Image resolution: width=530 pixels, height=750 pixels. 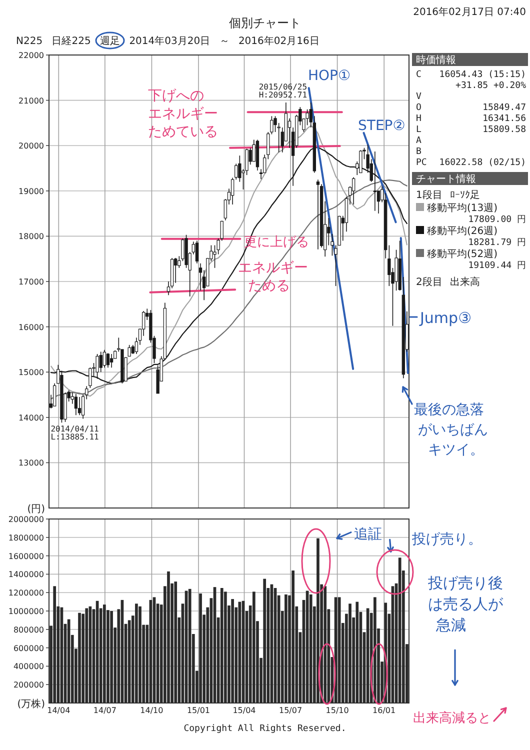 I want to click on annotation: 投げ売り。, so click(x=447, y=540).